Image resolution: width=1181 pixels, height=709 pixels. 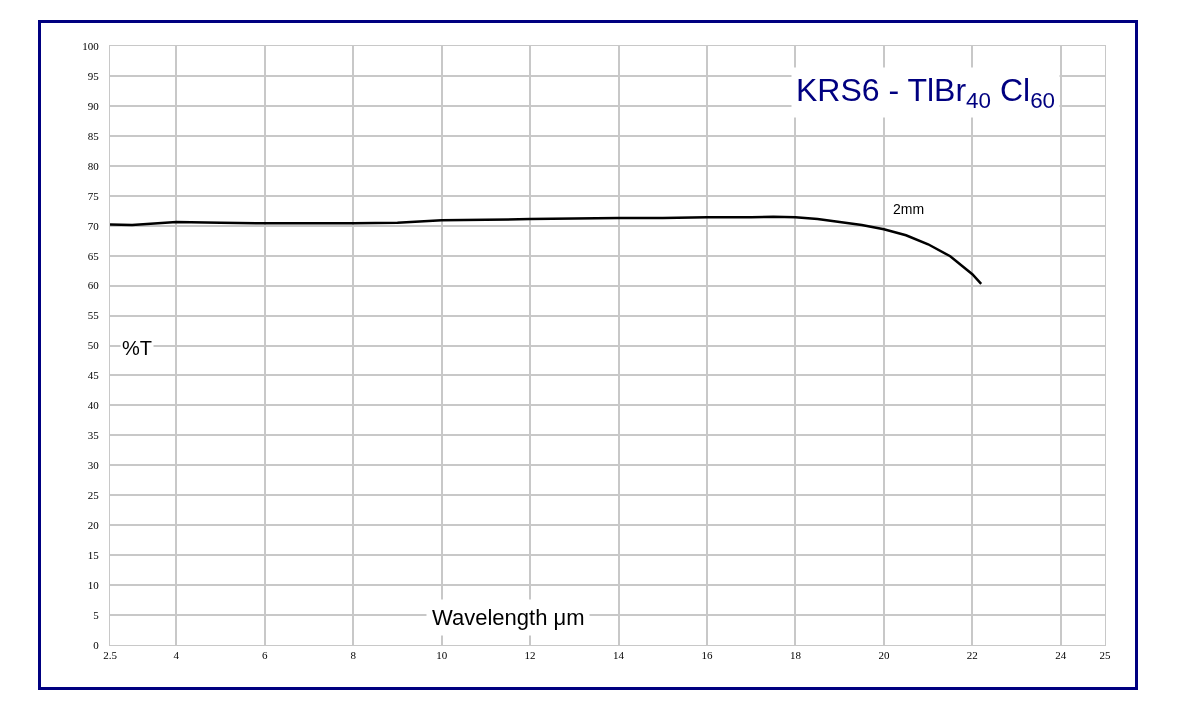 What do you see at coordinates (93, 525) in the screenshot?
I see `y-tick-label: 20` at bounding box center [93, 525].